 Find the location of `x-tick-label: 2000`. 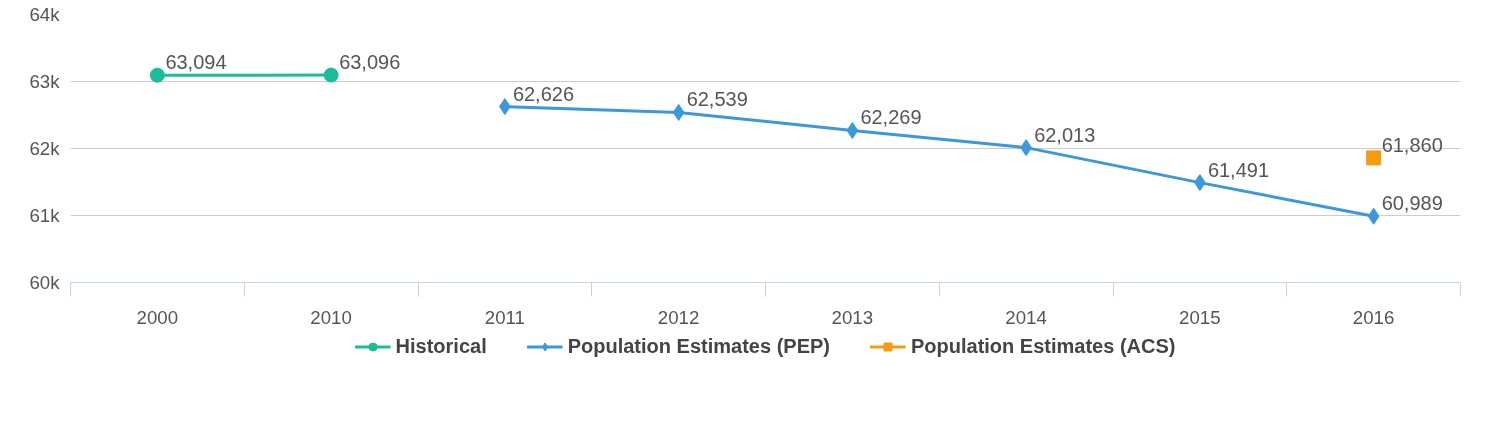

x-tick-label: 2000 is located at coordinates (157, 317).